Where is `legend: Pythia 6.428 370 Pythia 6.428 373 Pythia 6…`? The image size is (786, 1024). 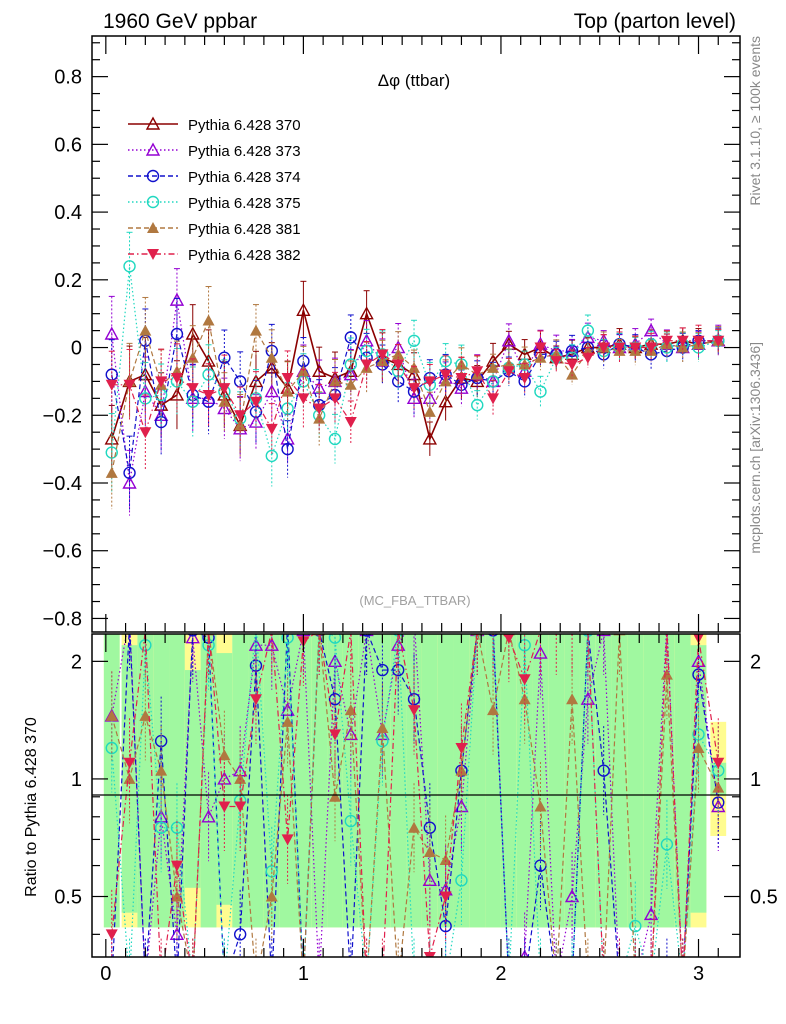
legend: Pythia 6.428 370 Pythia 6.428 373 Pythia 6… is located at coordinates (214, 190).